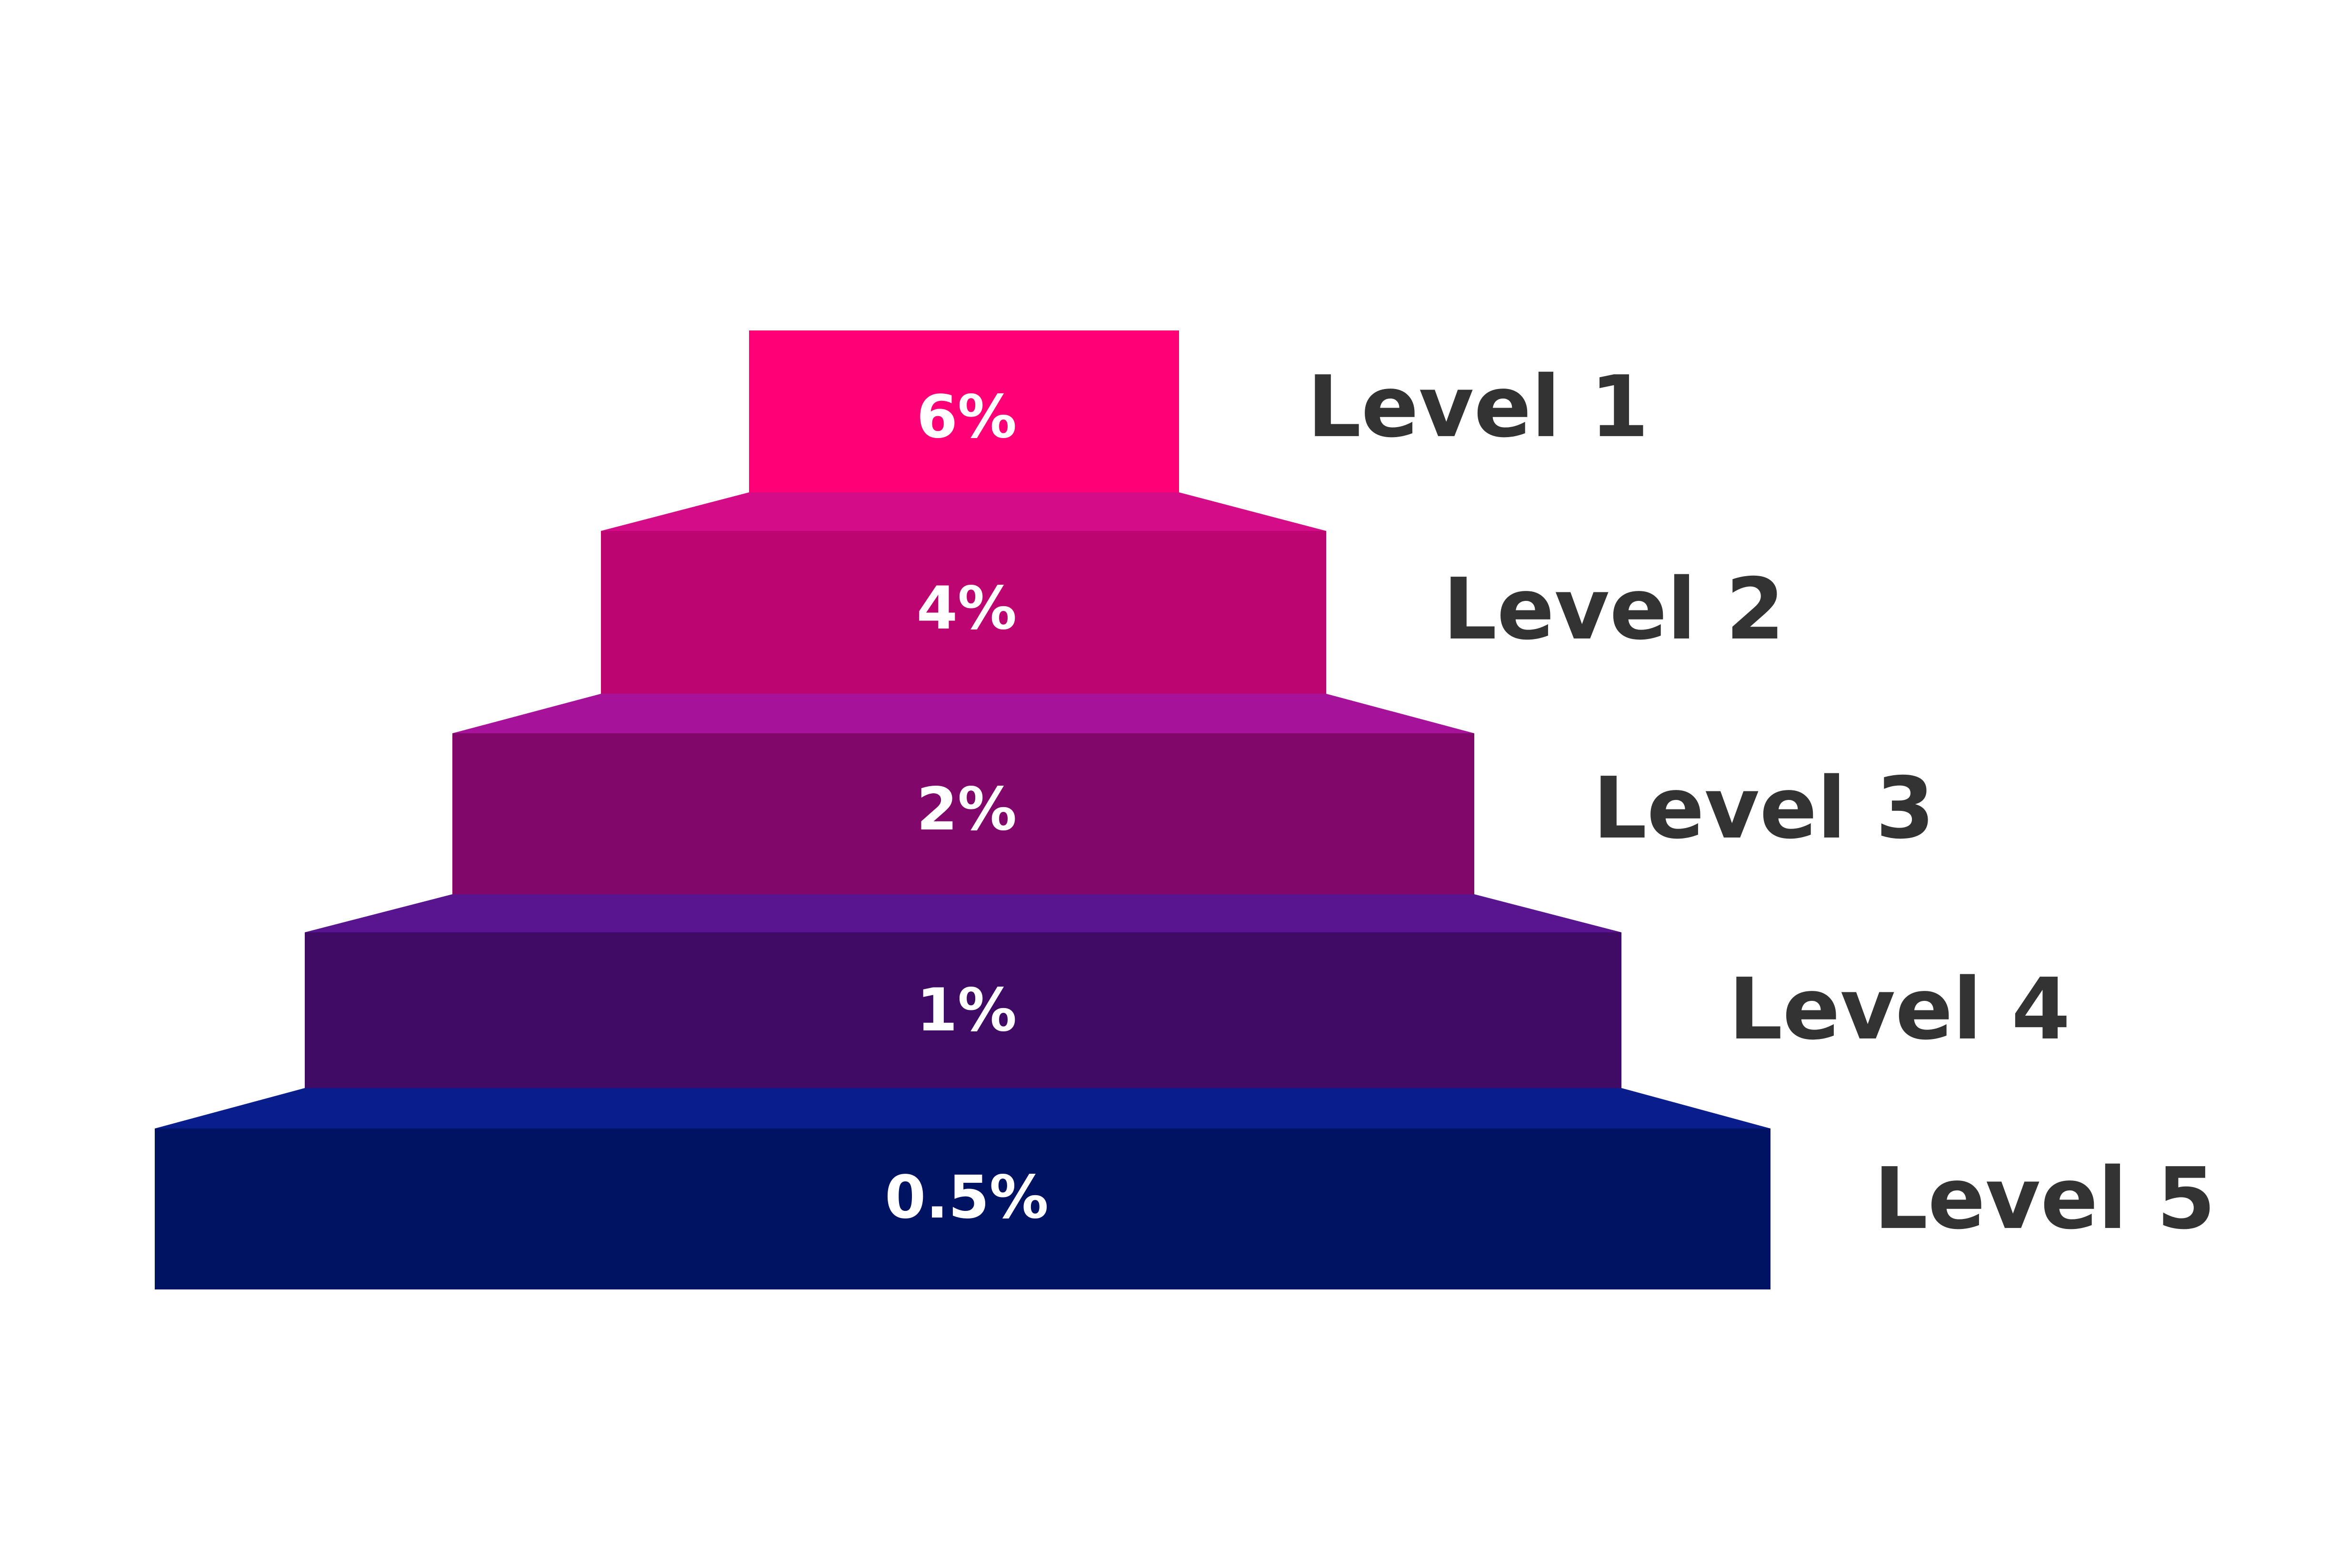 The width and height of the screenshot is (2350, 1568). I want to click on tier-5-value: 0.5%, so click(967, 1197).